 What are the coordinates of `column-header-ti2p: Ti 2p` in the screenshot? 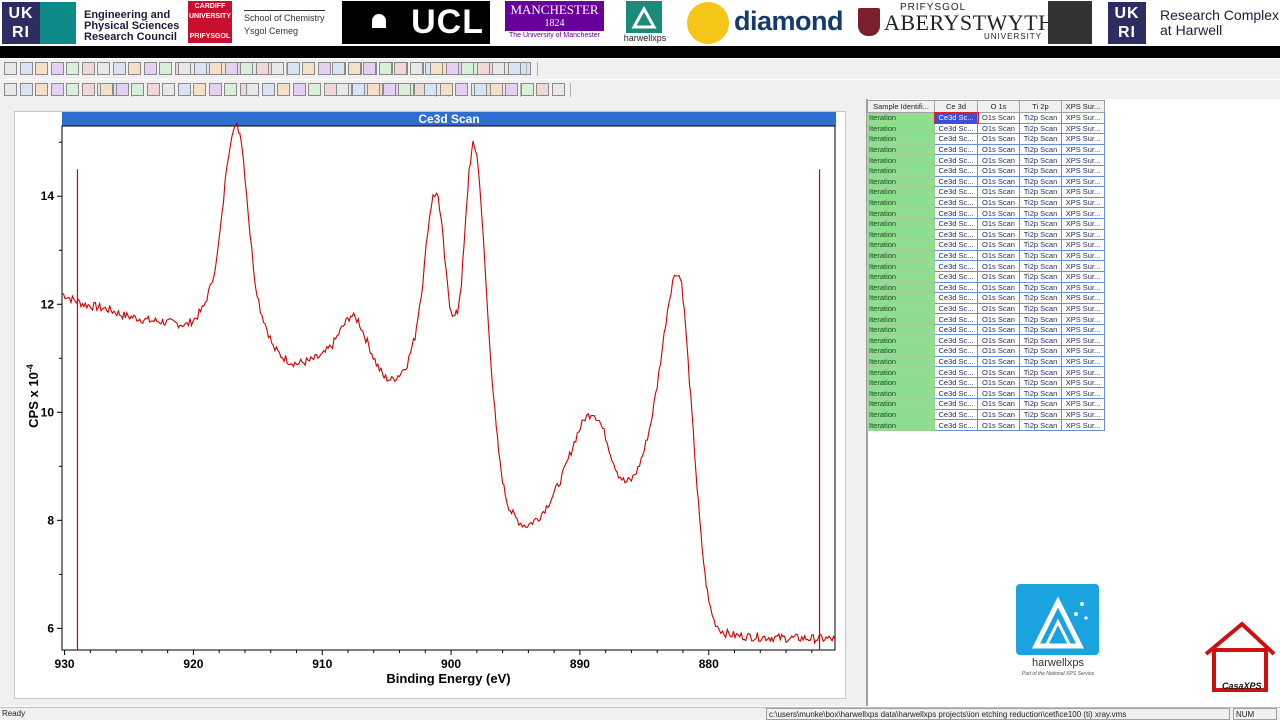 It's located at (1040, 106).